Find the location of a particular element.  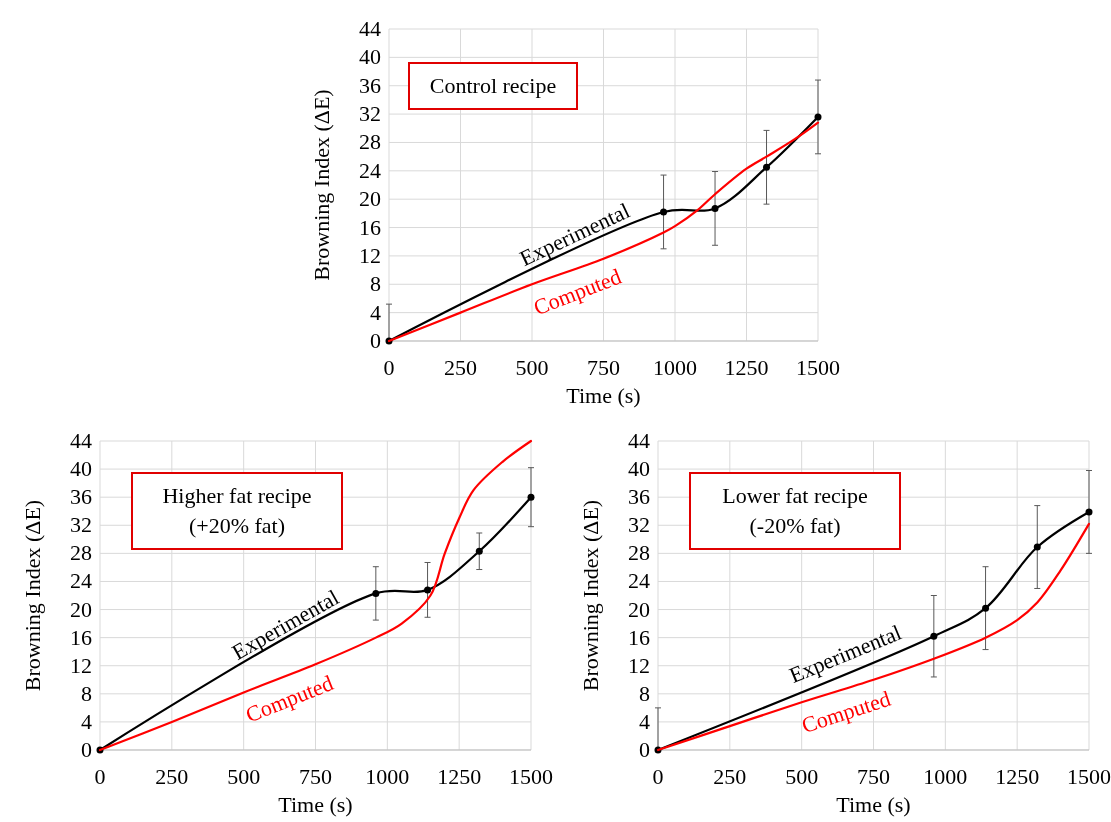

annotation: Higher fat recipe (+20% fat) is located at coordinates (237, 510).